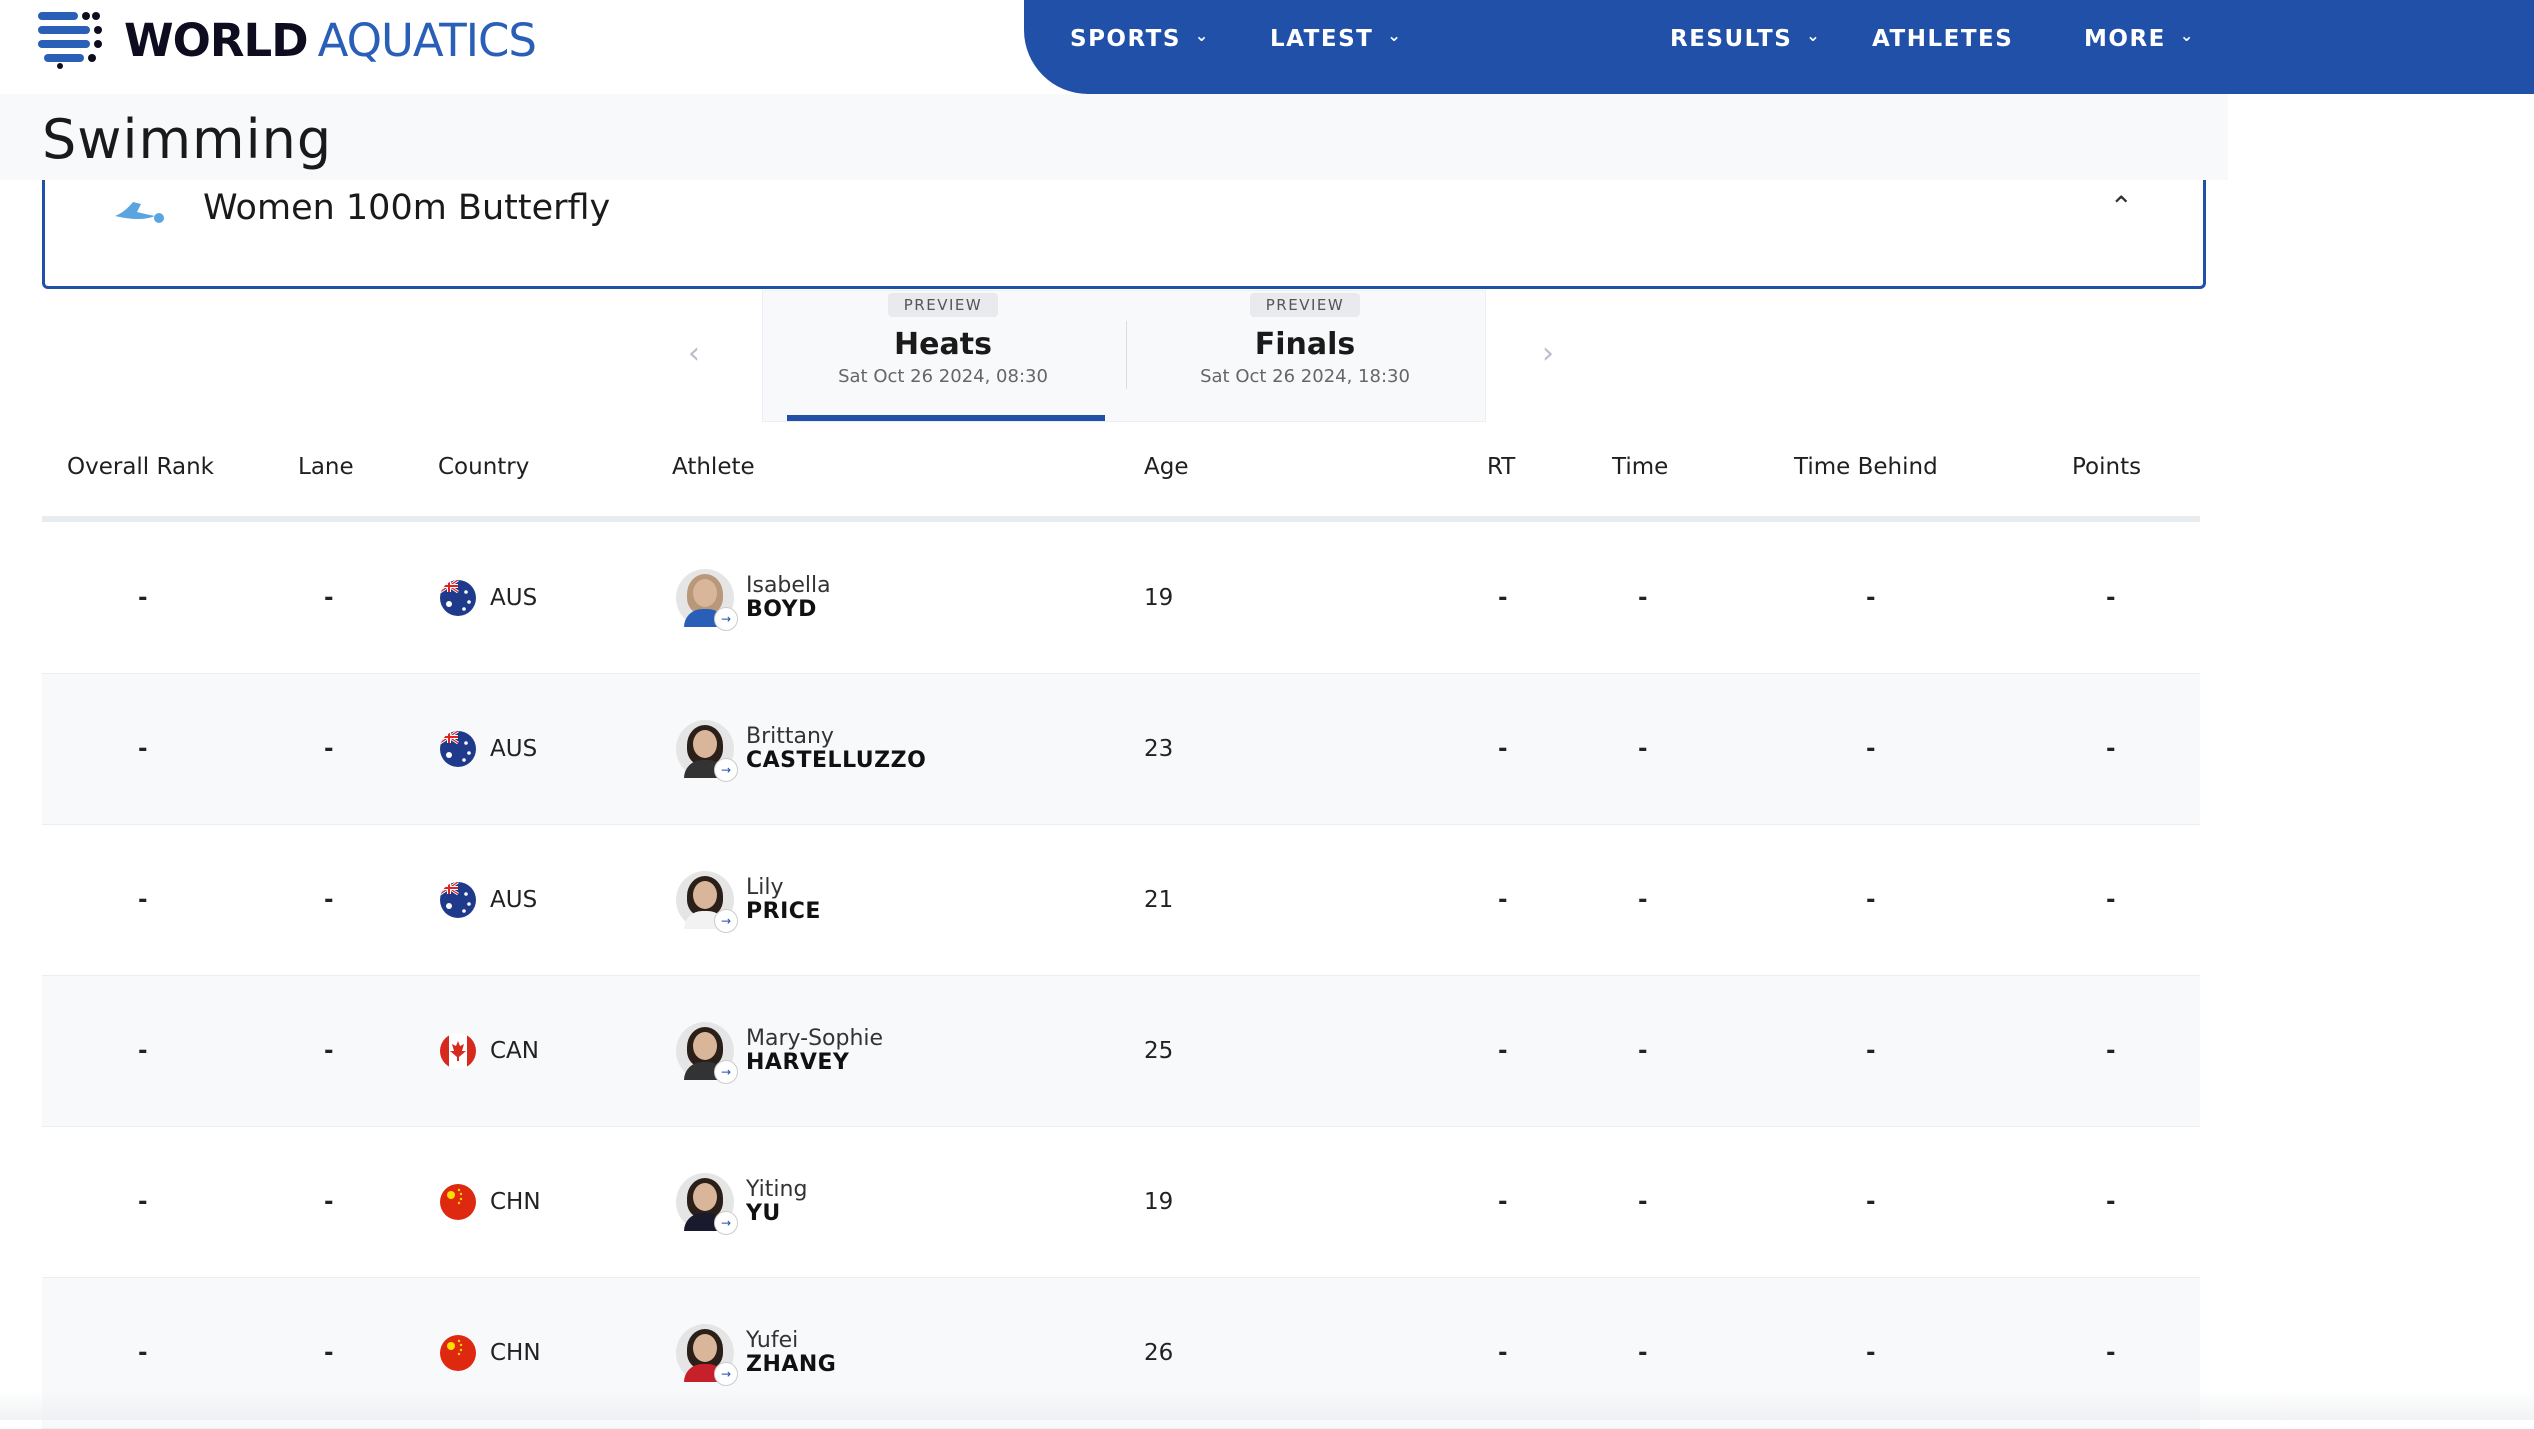 The image size is (2534, 1429). Describe the element at coordinates (1548, 353) in the screenshot. I see `phase-next-arrow-icon: ›` at that location.